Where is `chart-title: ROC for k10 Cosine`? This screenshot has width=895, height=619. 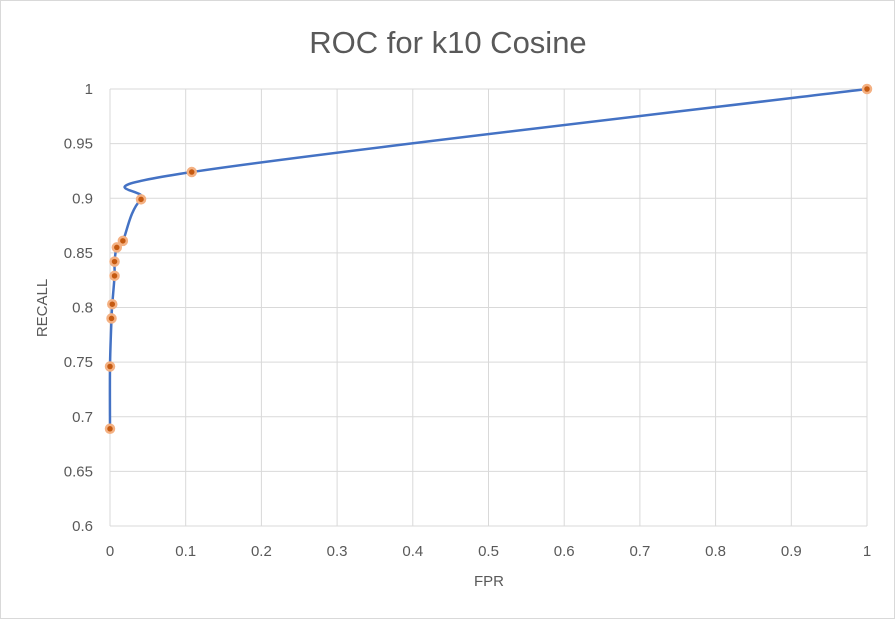
chart-title: ROC for k10 Cosine is located at coordinates (447, 42).